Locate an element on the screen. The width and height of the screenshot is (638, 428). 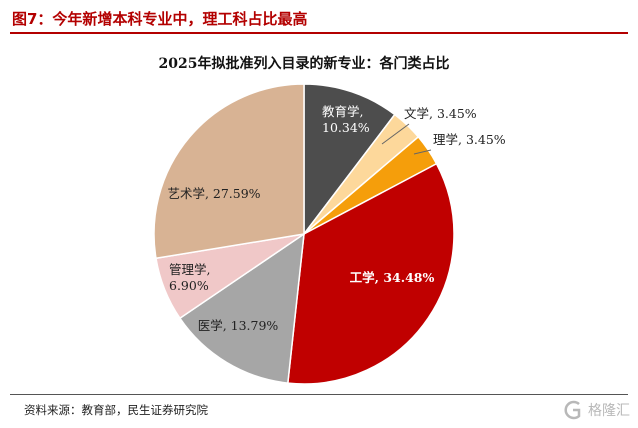
figure-header-title: 图7：今年新增本科专业中，理工科占比最高 is located at coordinates (160, 19).